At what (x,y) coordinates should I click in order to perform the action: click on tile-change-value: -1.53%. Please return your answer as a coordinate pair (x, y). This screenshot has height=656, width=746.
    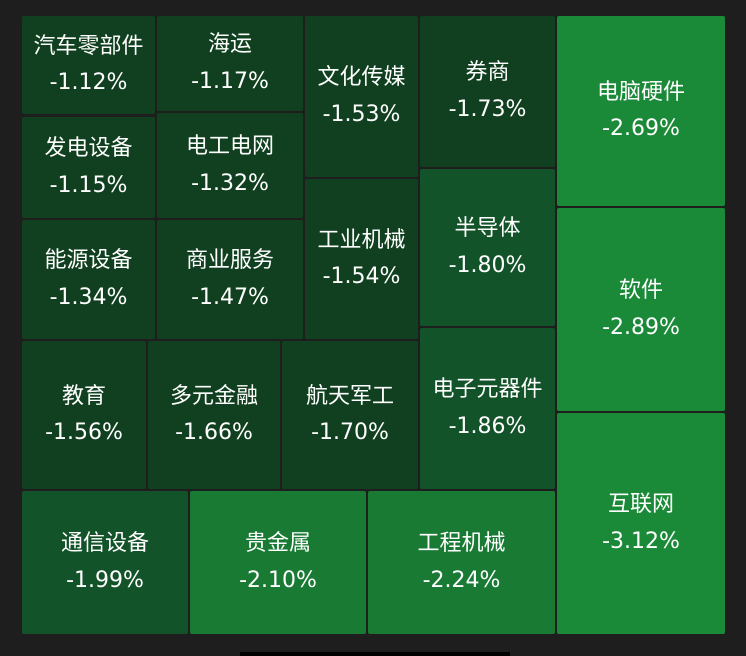
    Looking at the image, I should click on (361, 114).